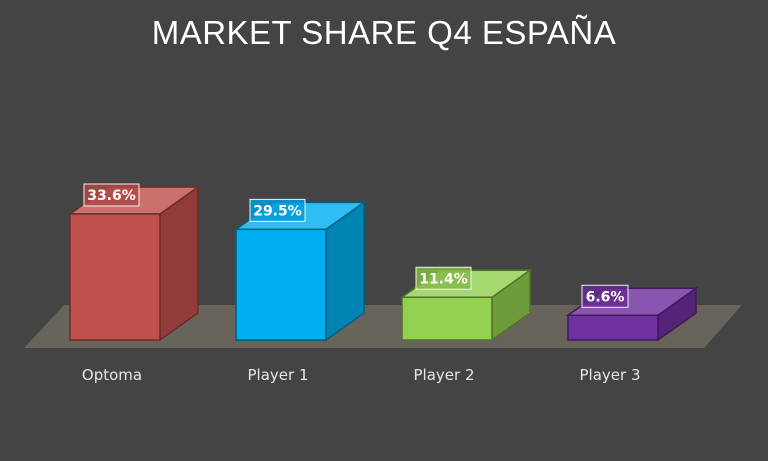 This screenshot has height=461, width=768. I want to click on bar-2: 29.5% Player 1, so click(300, 291).